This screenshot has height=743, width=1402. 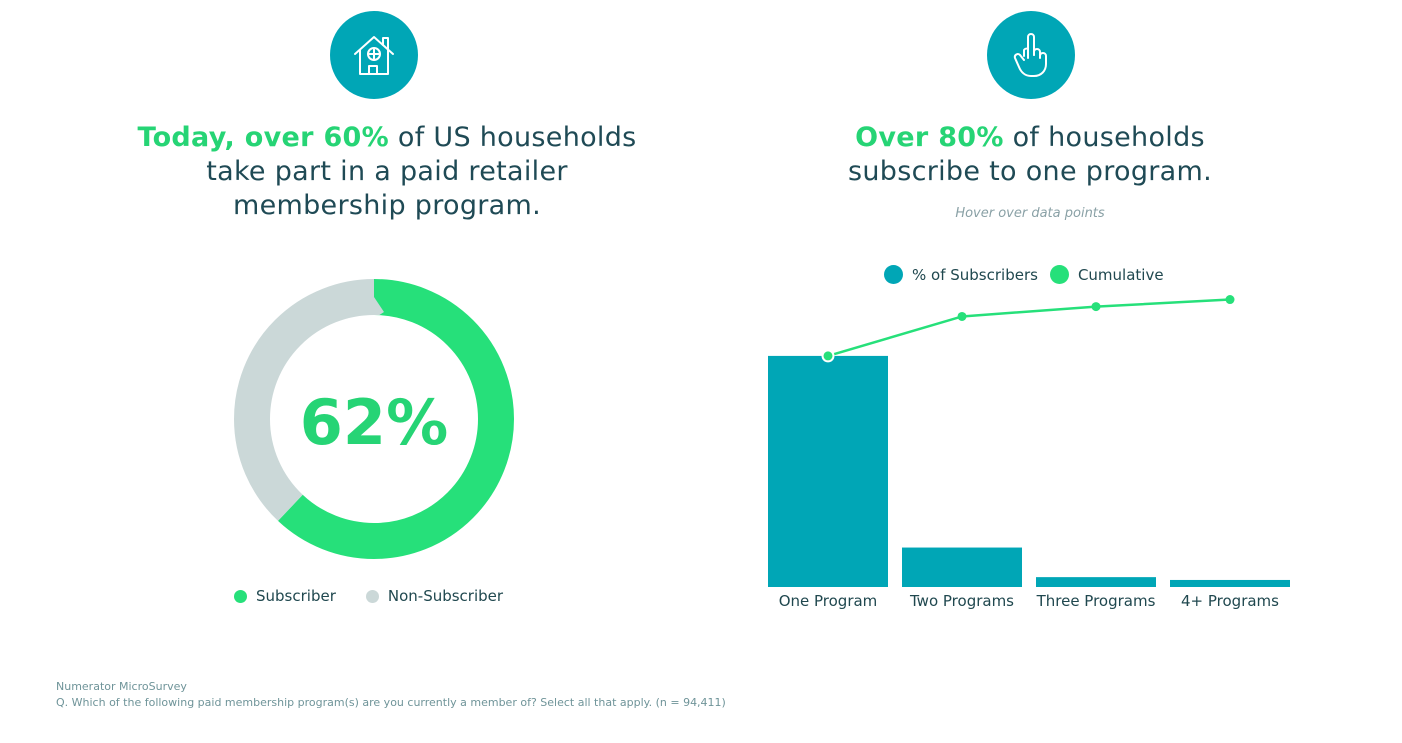 What do you see at coordinates (1096, 601) in the screenshot?
I see `x-tick-label: Three Programs` at bounding box center [1096, 601].